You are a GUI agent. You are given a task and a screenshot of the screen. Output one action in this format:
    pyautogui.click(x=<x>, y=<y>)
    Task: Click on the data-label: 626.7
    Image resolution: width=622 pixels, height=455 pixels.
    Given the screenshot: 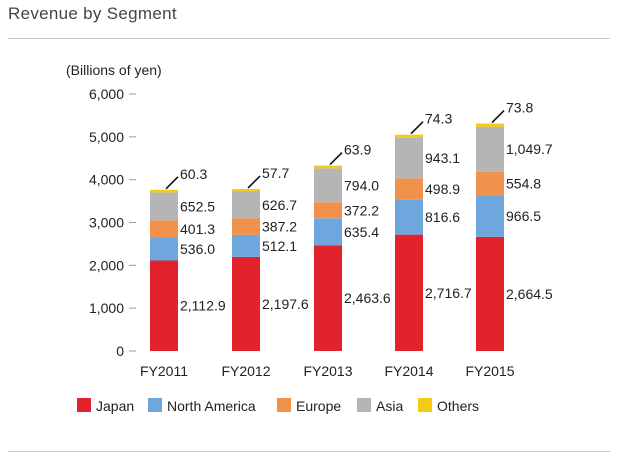 What is the action you would take?
    pyautogui.click(x=279, y=205)
    